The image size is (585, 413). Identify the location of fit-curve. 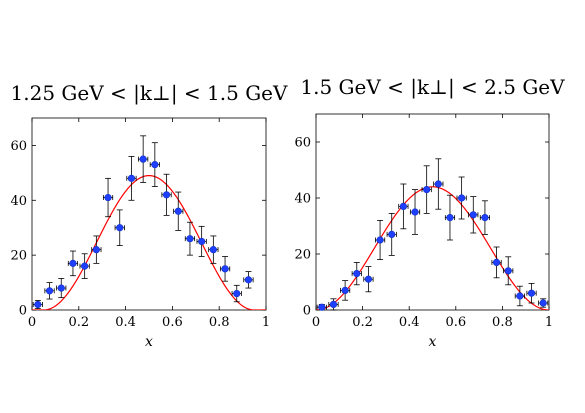
(149, 242).